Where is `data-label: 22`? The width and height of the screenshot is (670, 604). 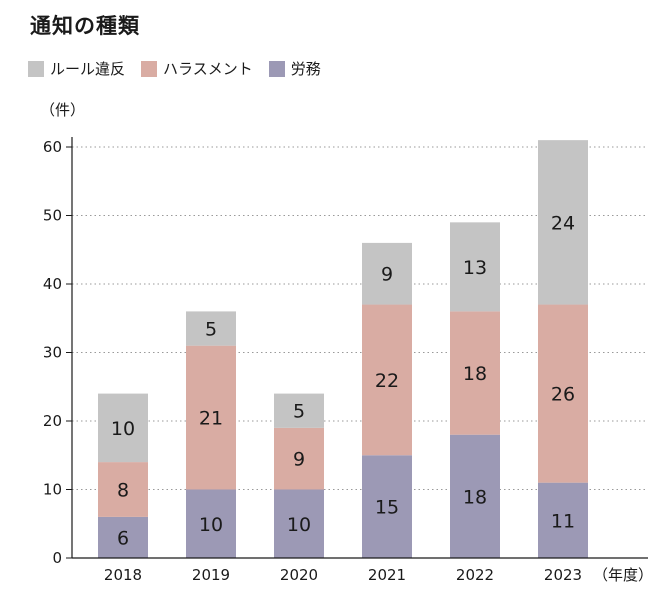
data-label: 22 is located at coordinates (387, 381).